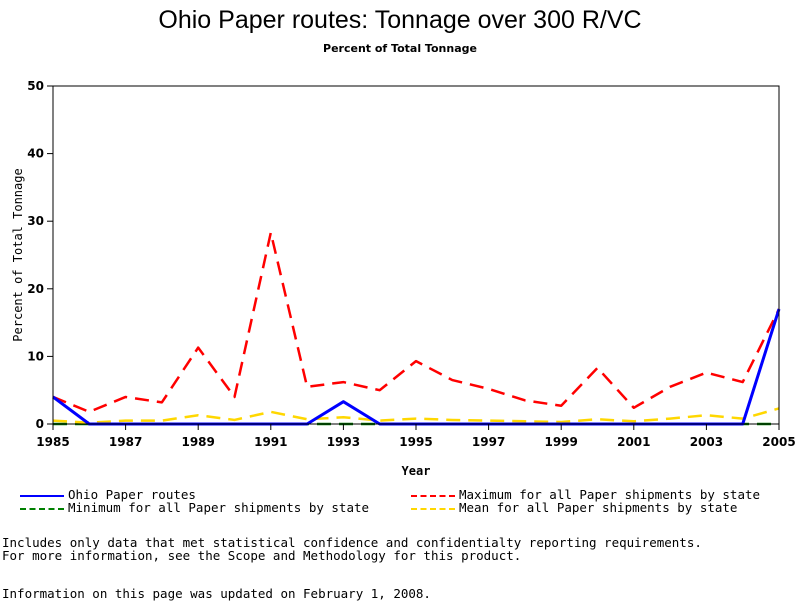 The image size is (800, 601). What do you see at coordinates (125, 442) in the screenshot?
I see `x-tick-label: 1987` at bounding box center [125, 442].